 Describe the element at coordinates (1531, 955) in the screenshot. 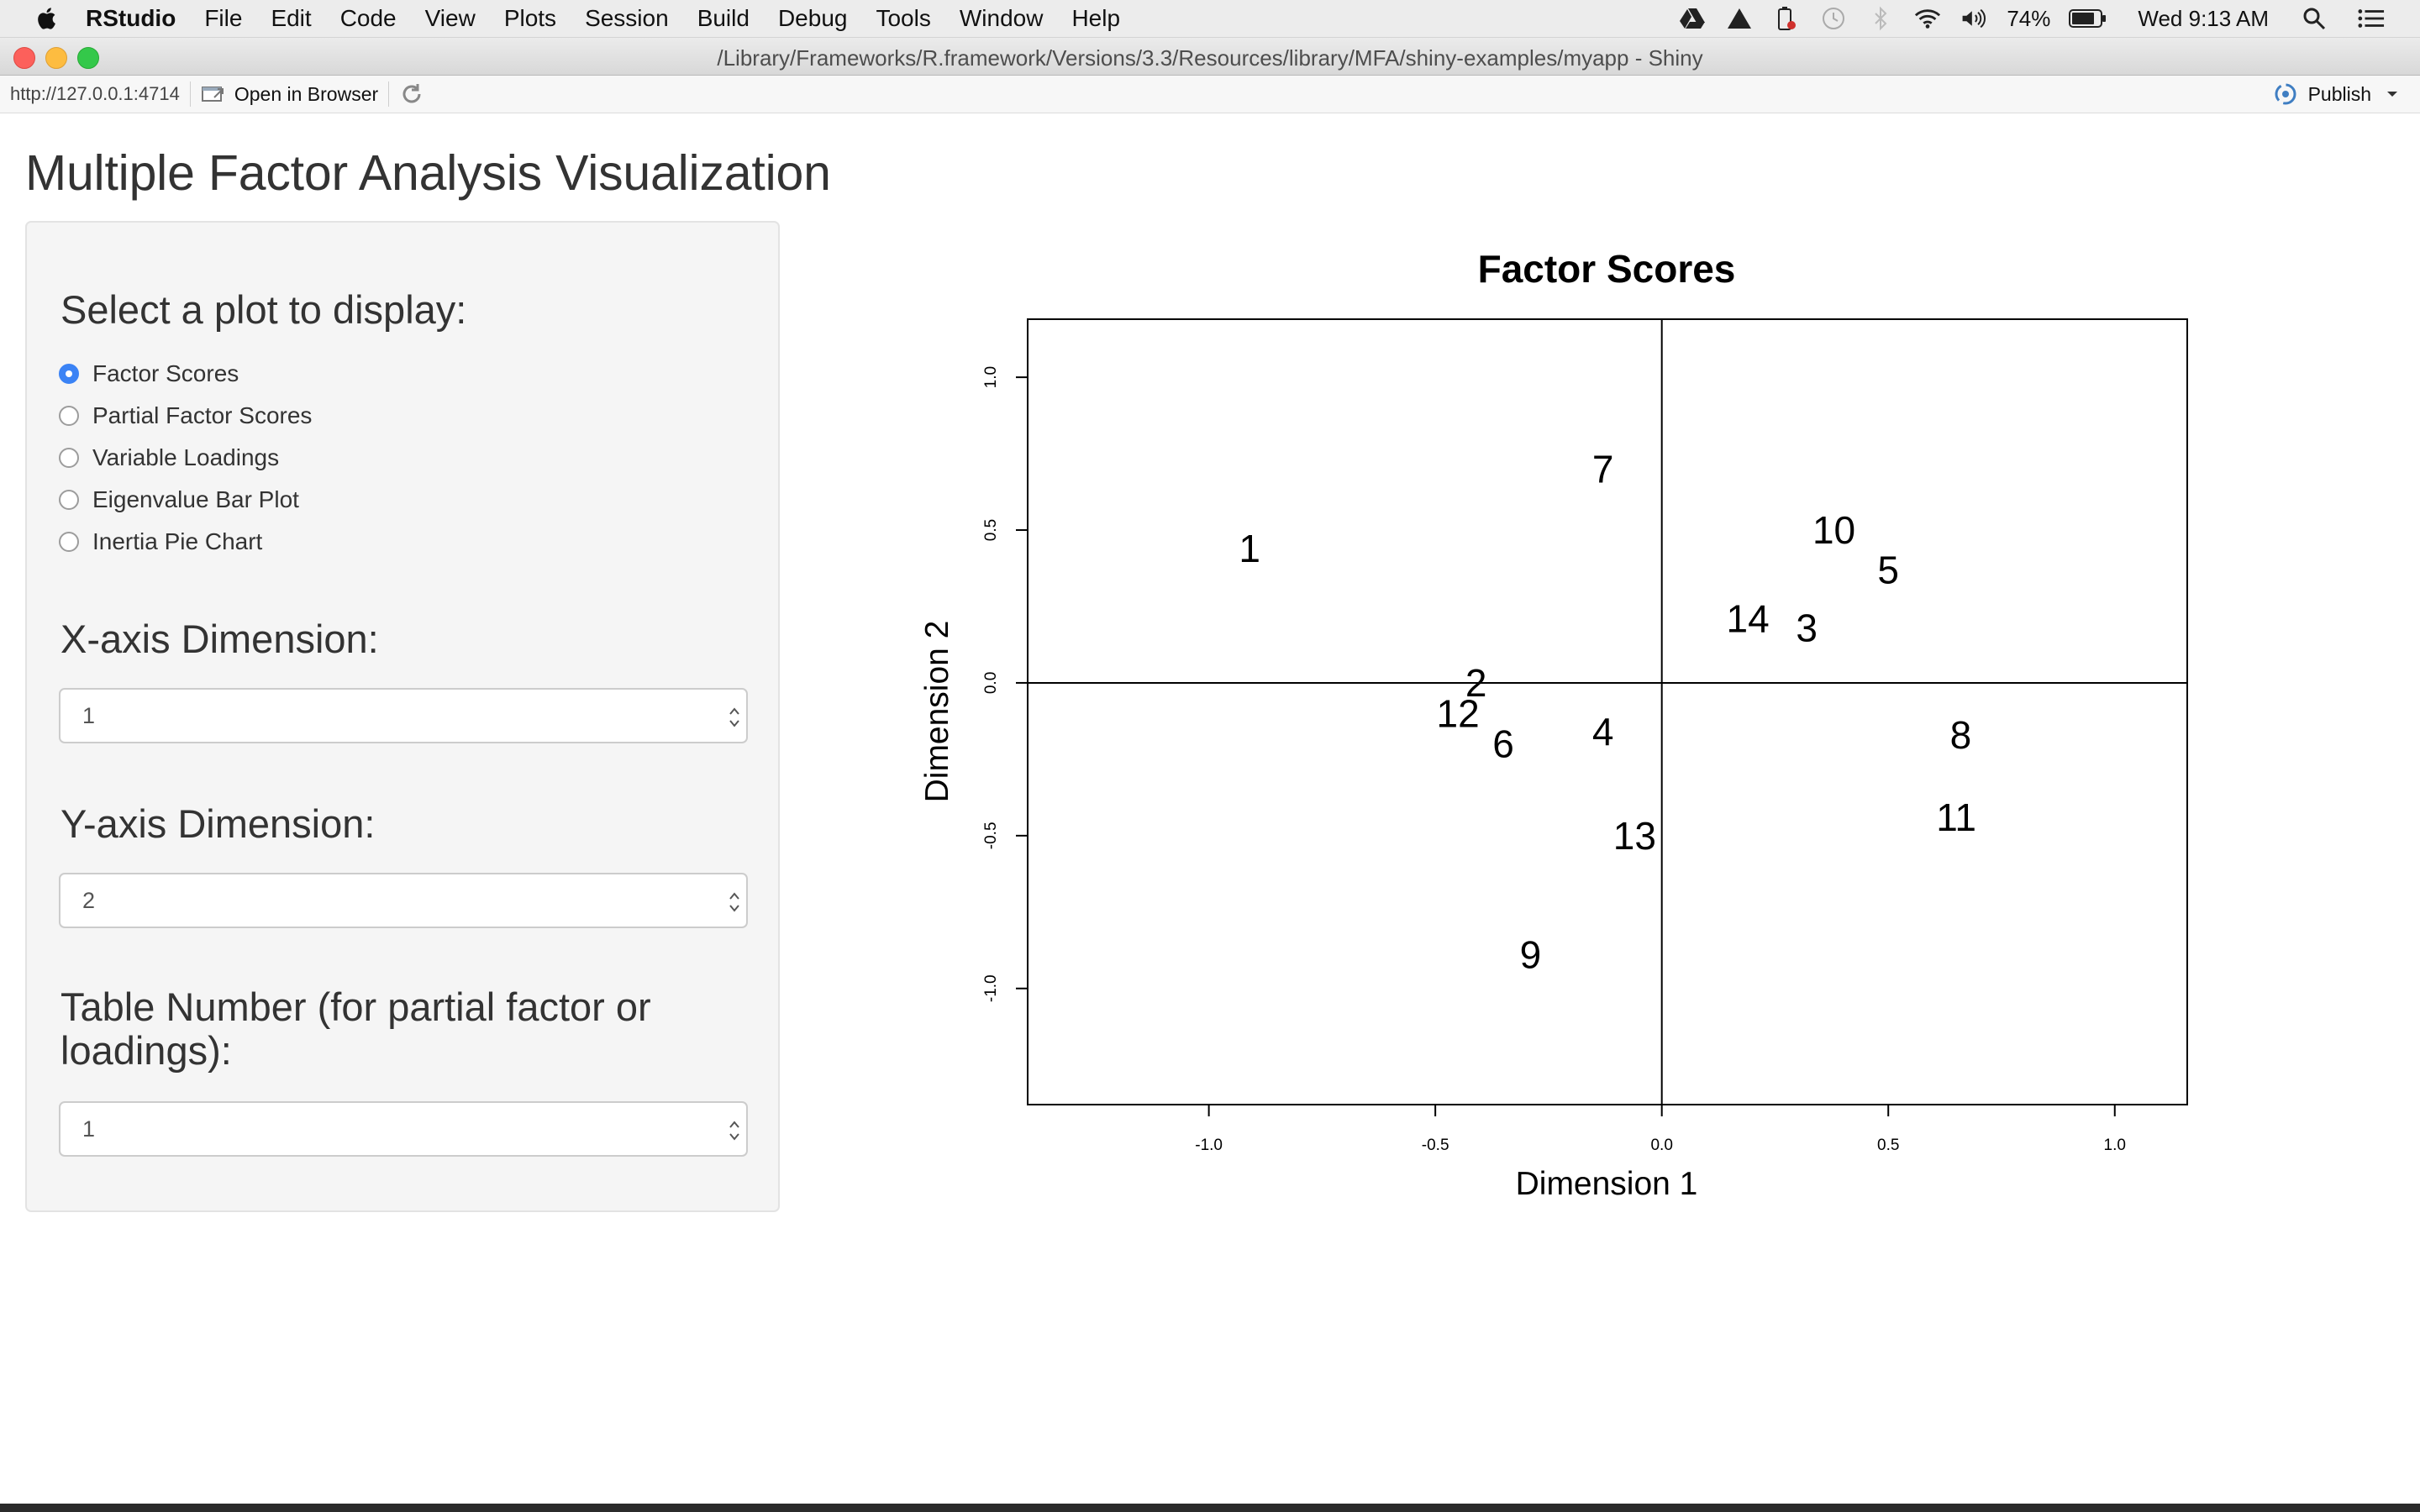

I see `point-label: 9` at that location.